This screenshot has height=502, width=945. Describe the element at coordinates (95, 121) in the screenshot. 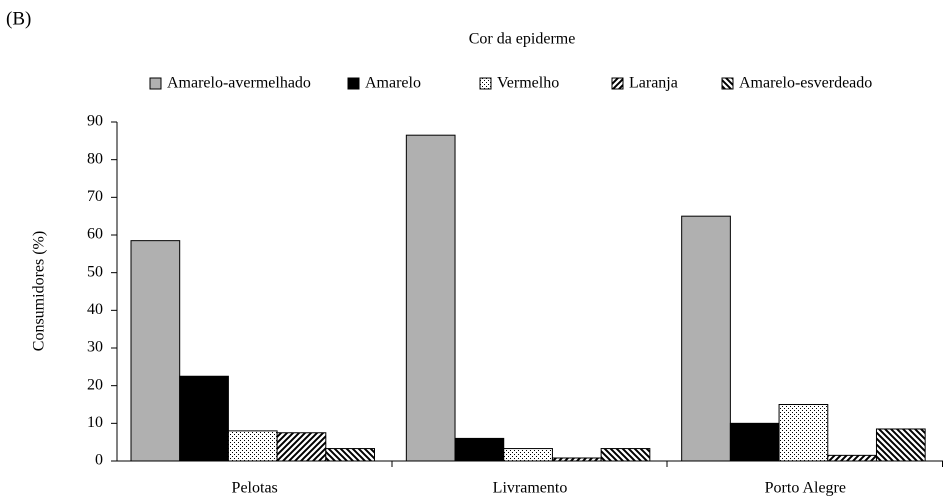

I see `y-tick-label: 90` at that location.